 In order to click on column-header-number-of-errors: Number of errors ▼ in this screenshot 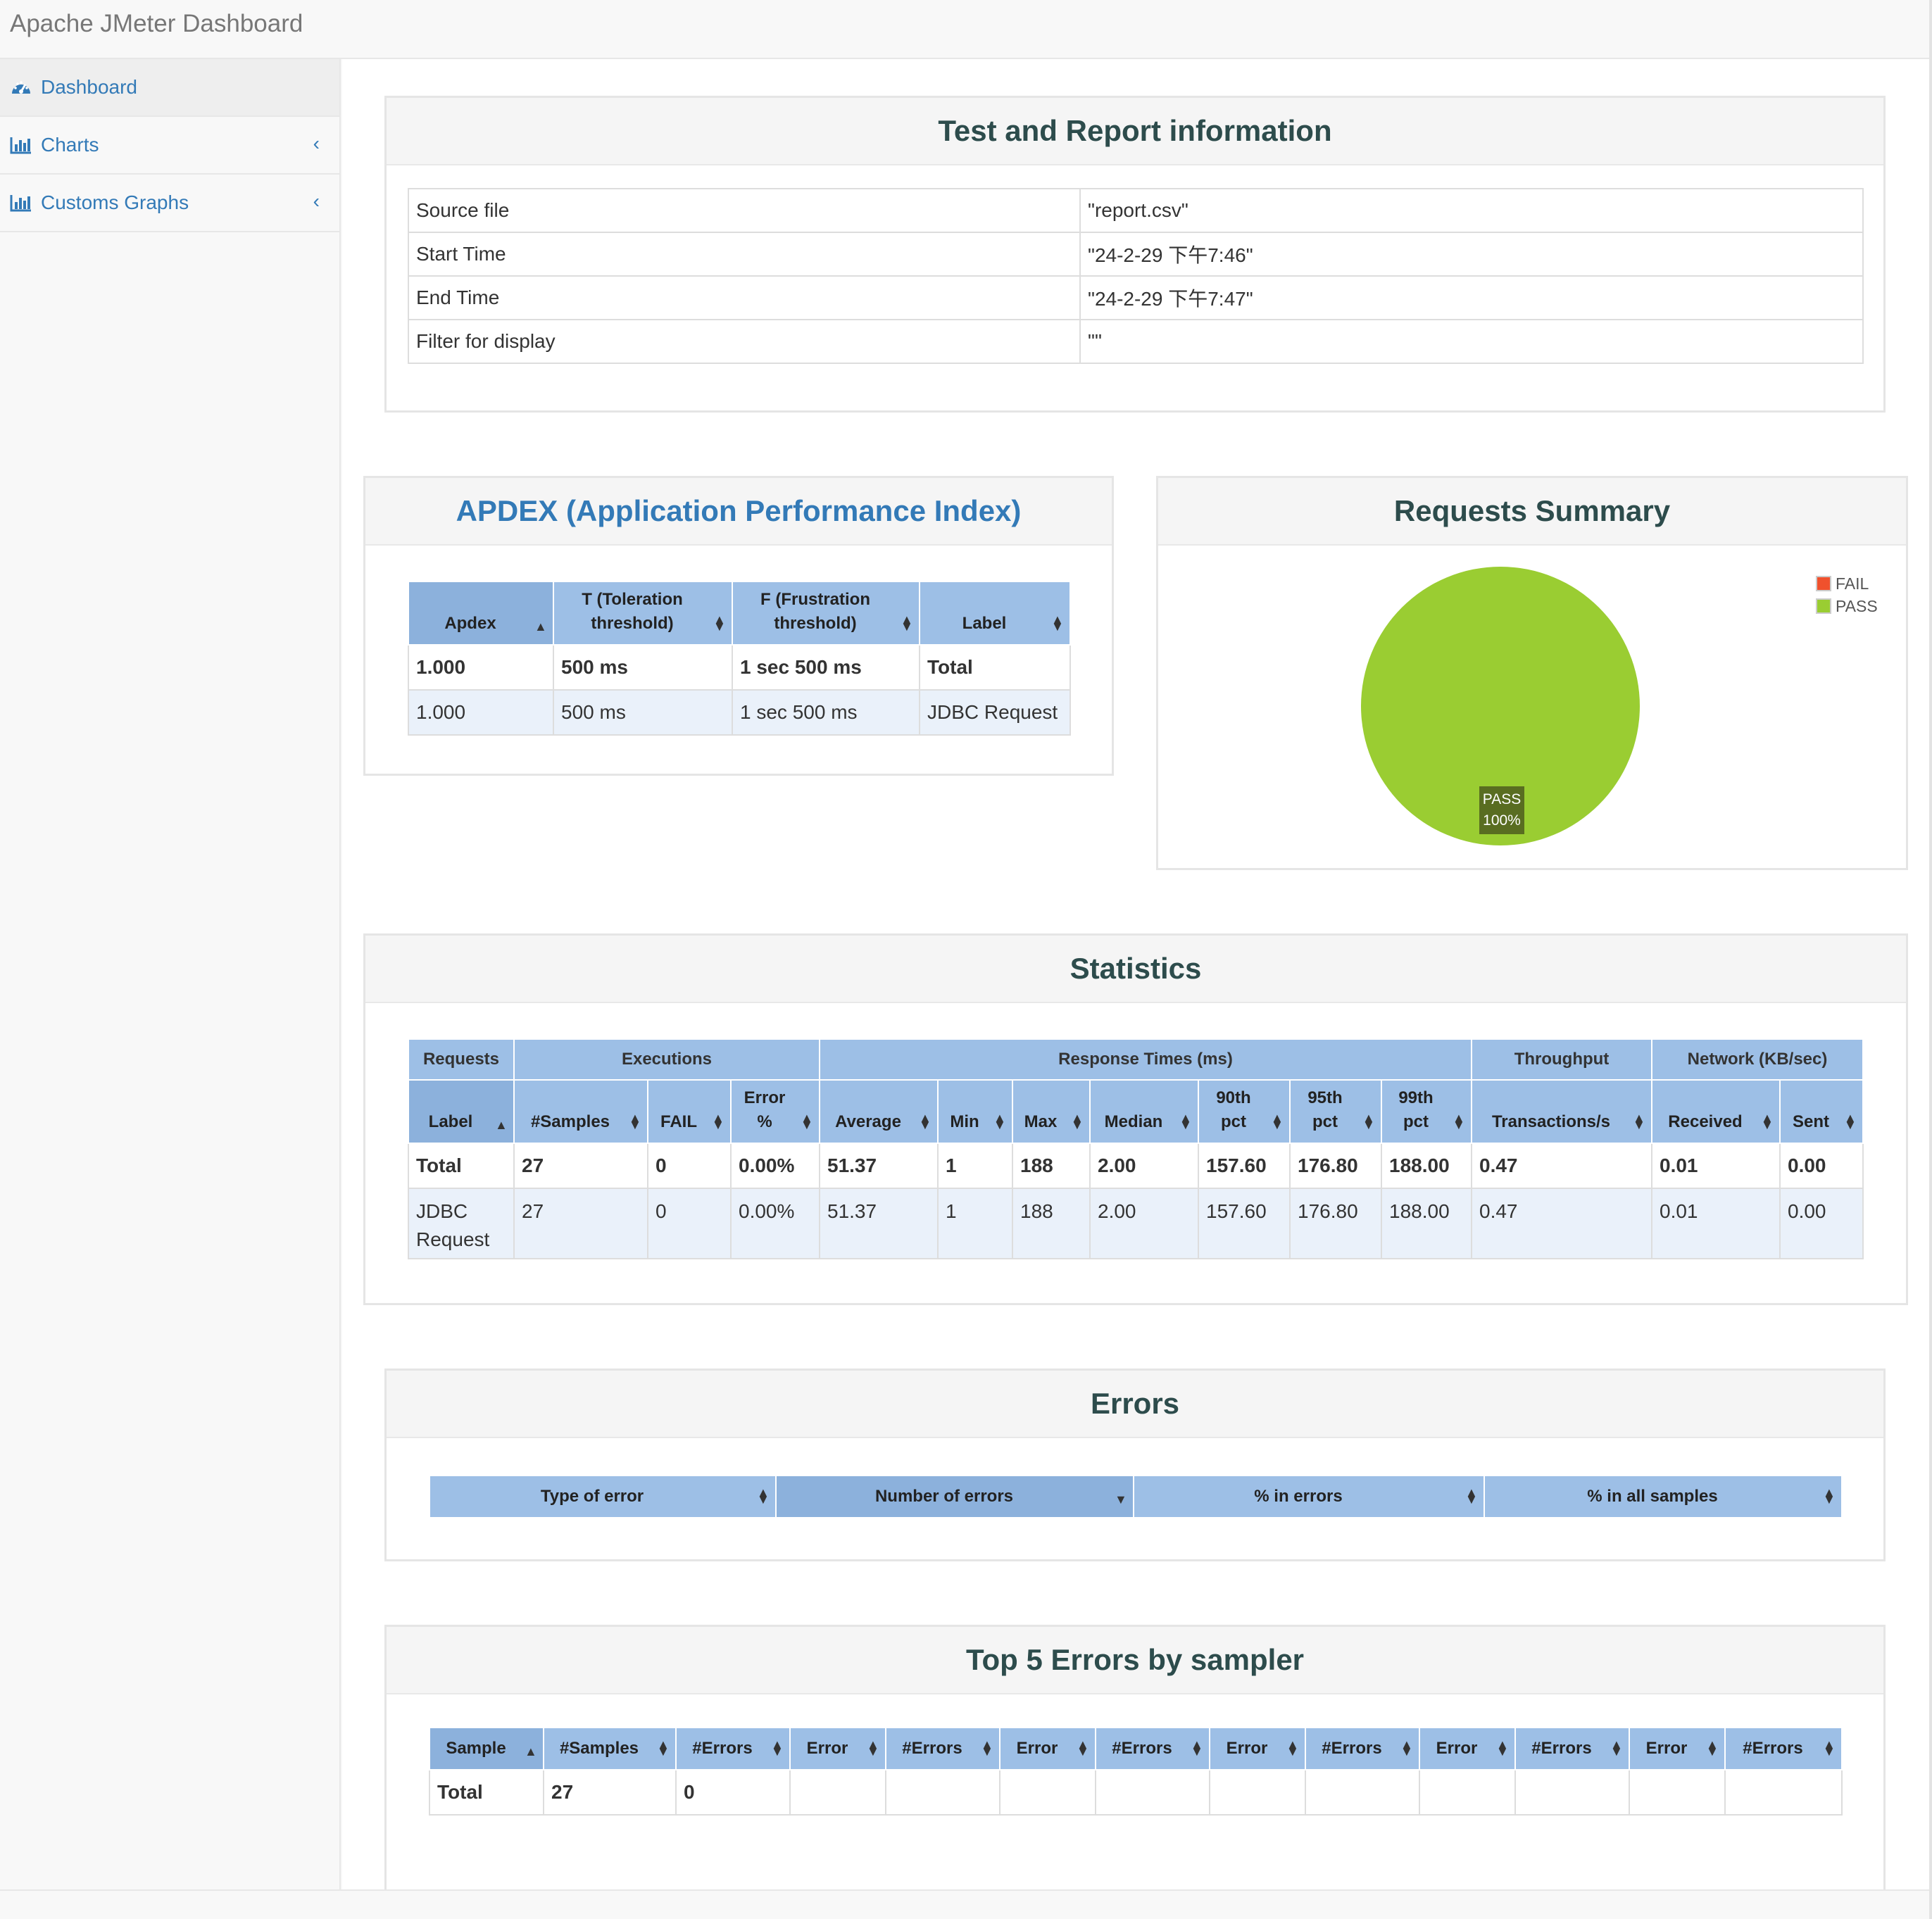, I will do `click(955, 1497)`.